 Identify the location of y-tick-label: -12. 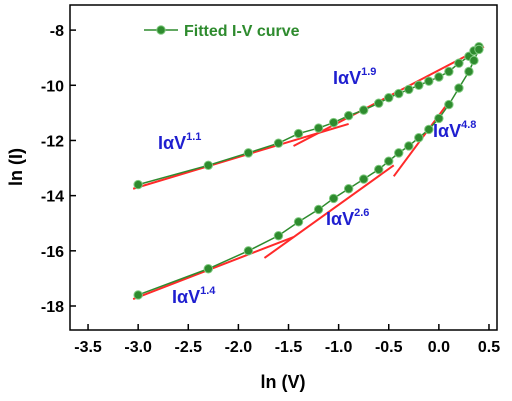
(52, 141).